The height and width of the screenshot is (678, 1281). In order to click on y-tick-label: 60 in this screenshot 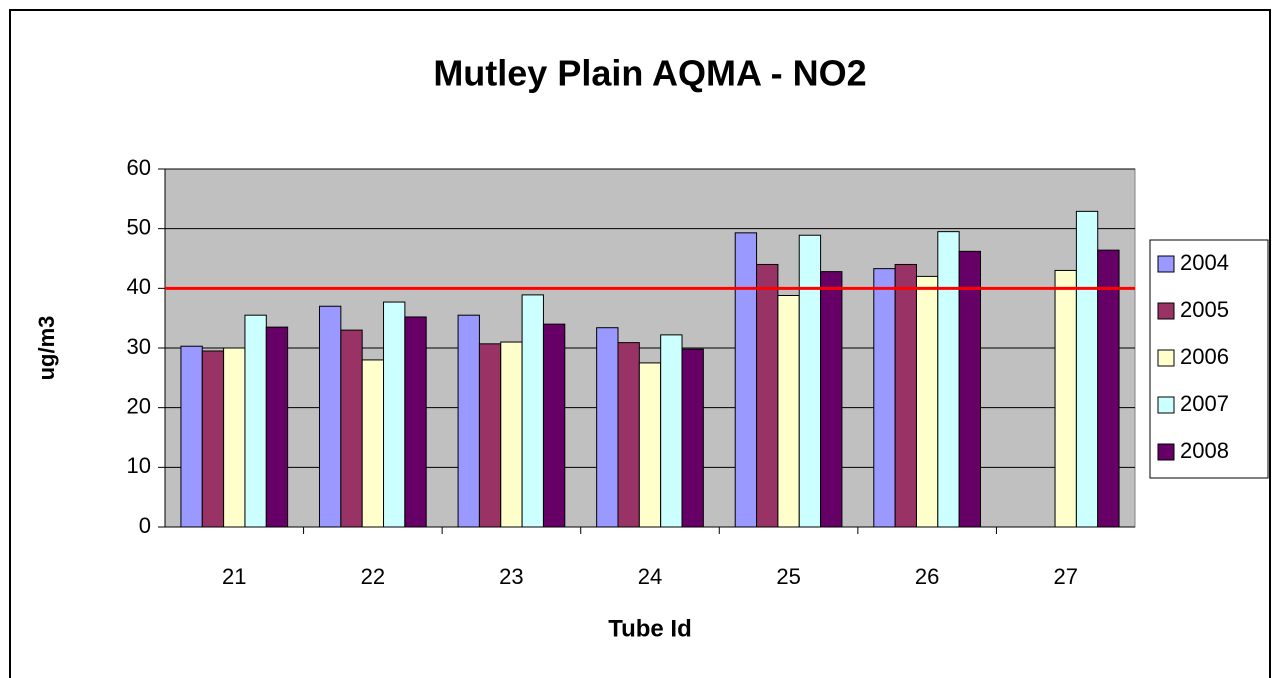, I will do `click(139, 167)`.